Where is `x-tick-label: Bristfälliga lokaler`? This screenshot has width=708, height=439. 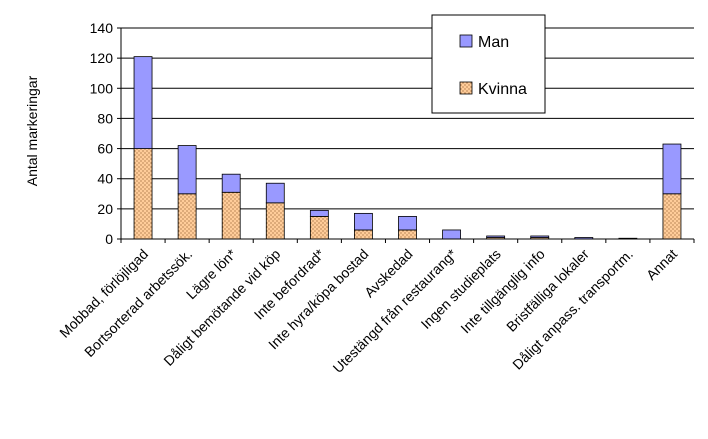
x-tick-label: Bristfälliga lokaler is located at coordinates (547, 290).